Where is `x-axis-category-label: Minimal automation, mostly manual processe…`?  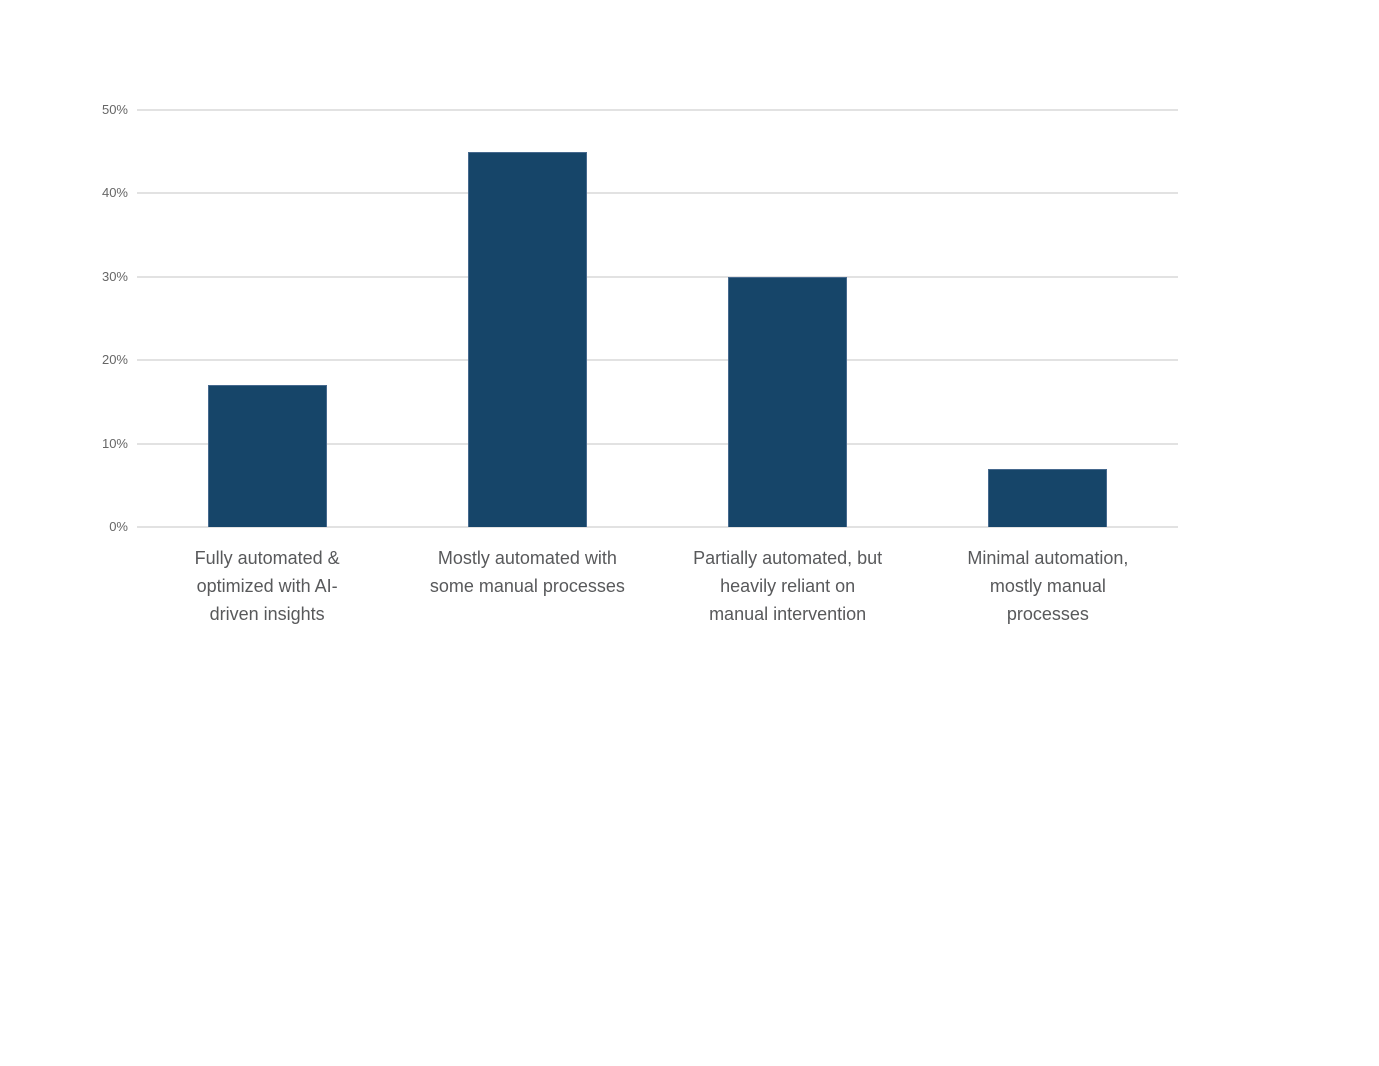
x-axis-category-label: Minimal automation, mostly manual processe… is located at coordinates (1048, 586).